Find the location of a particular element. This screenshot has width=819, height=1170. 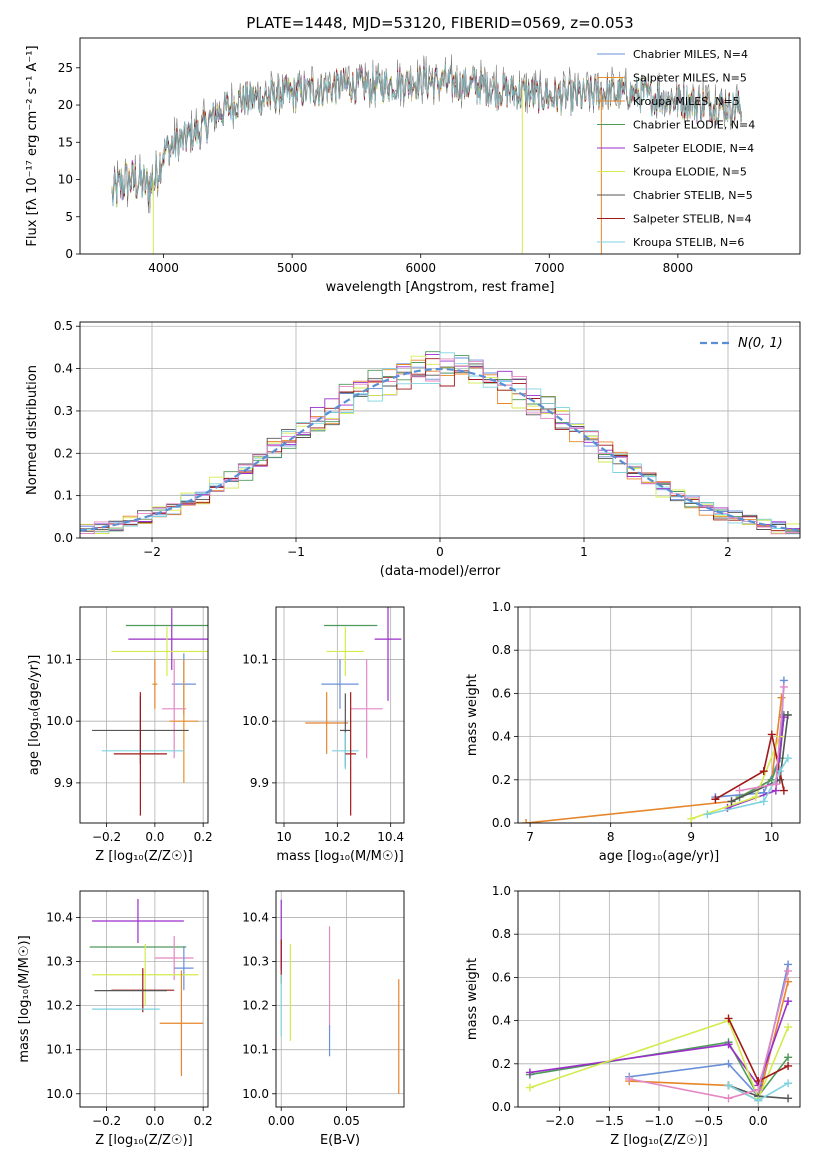

age-vs-mass-ytick-label-0: 9.9 is located at coordinates (259, 783).